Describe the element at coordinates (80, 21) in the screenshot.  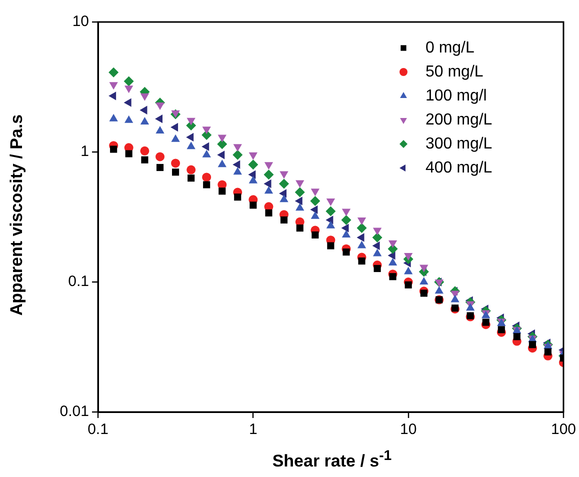
I see `y-tick-label: 10` at that location.